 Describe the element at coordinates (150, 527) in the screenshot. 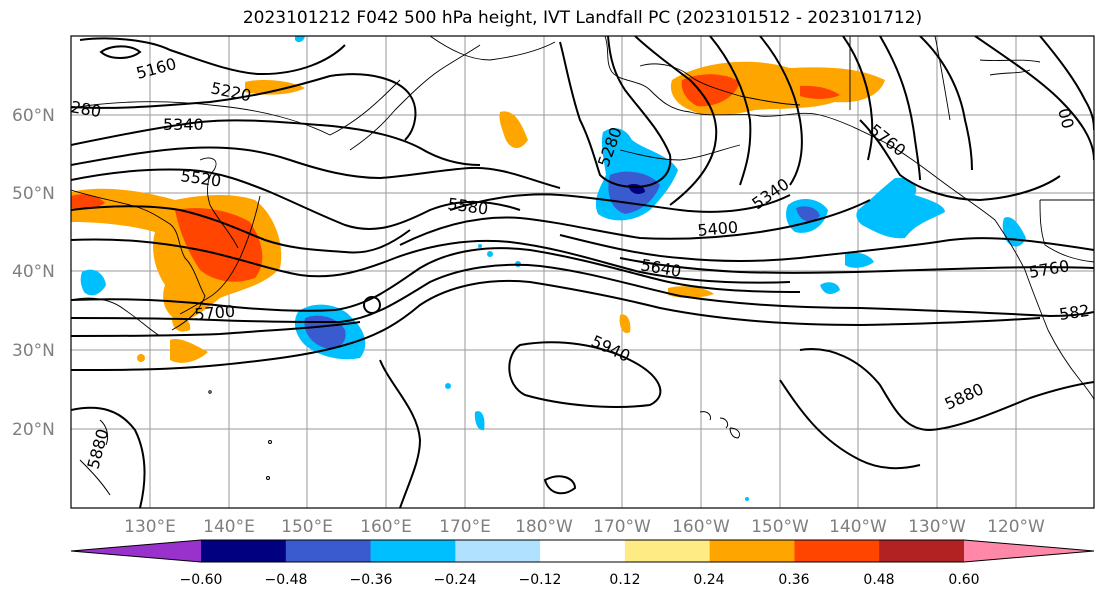

I see `lon-label: 130°E` at that location.